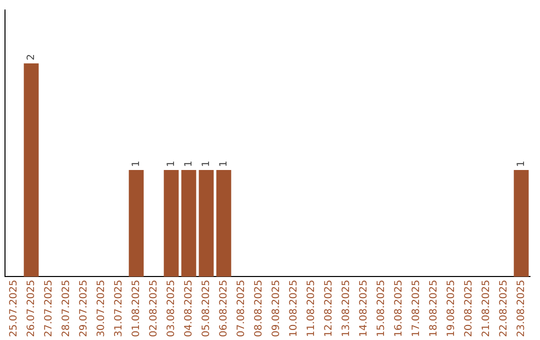 The image size is (540, 340). What do you see at coordinates (118, 309) in the screenshot?
I see `x-tick-label: 31.07.2025` at bounding box center [118, 309].